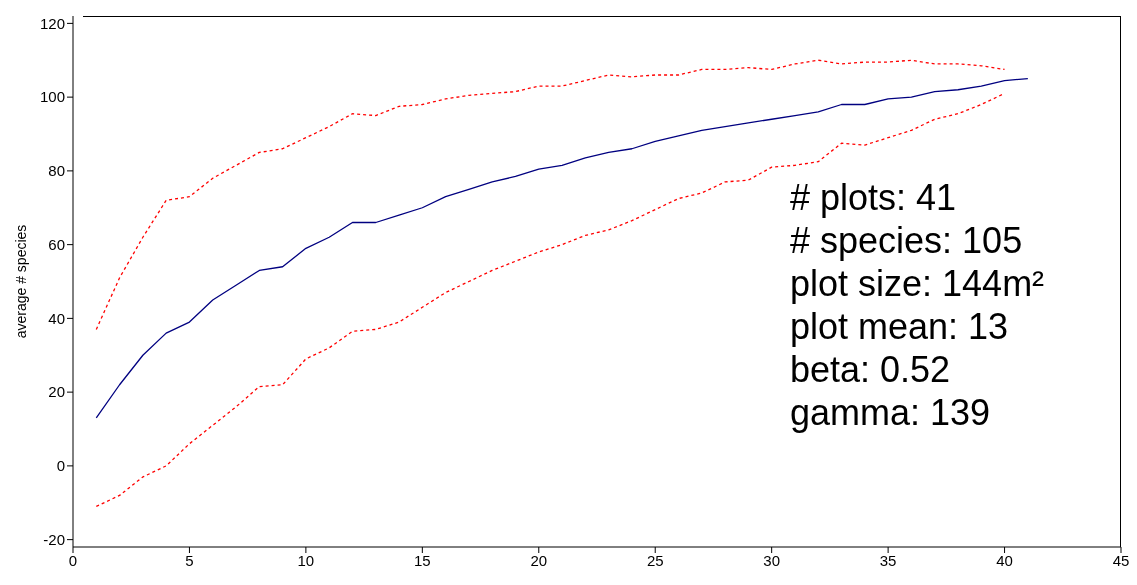  What do you see at coordinates (772, 560) in the screenshot?
I see `x-tick-label: 30` at bounding box center [772, 560].